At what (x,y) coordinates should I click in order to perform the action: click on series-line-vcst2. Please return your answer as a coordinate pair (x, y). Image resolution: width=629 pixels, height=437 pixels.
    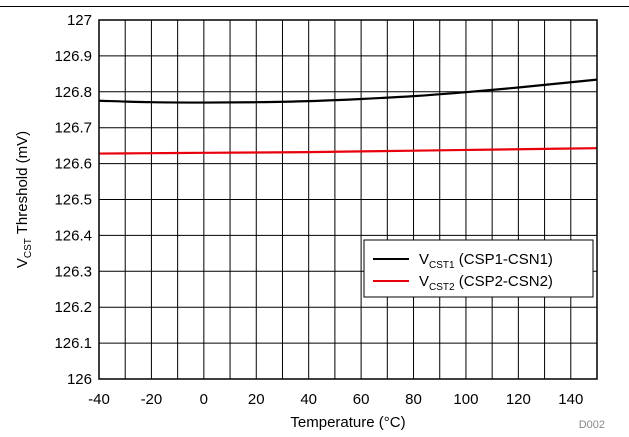
    Looking at the image, I should click on (348, 151).